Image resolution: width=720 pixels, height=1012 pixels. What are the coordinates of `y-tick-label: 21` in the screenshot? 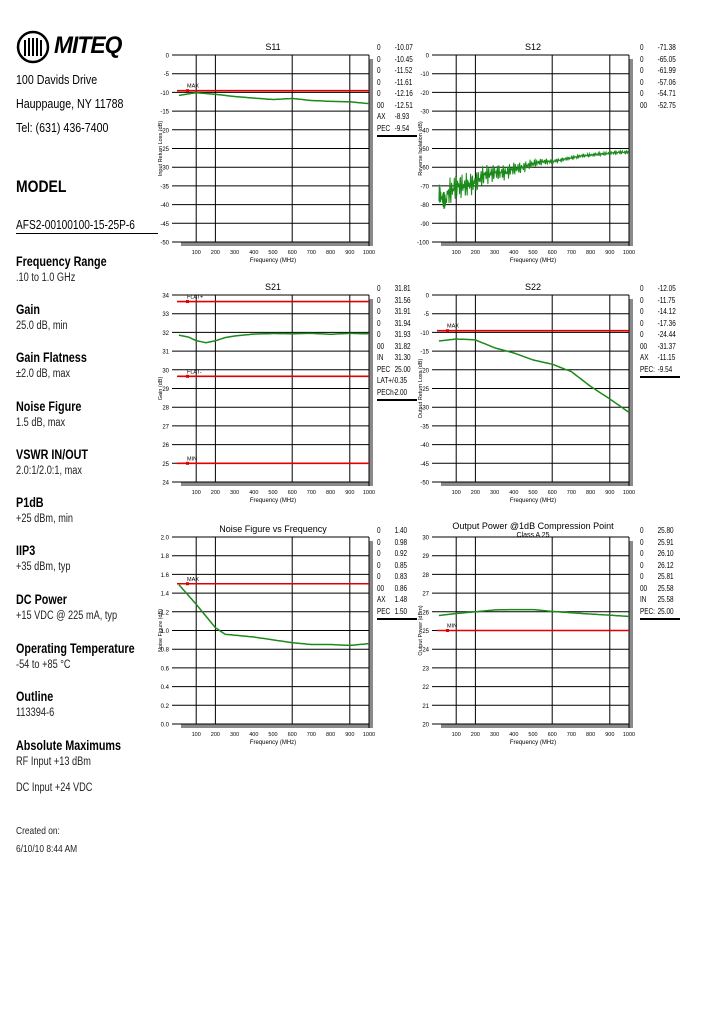 It's located at (425, 707).